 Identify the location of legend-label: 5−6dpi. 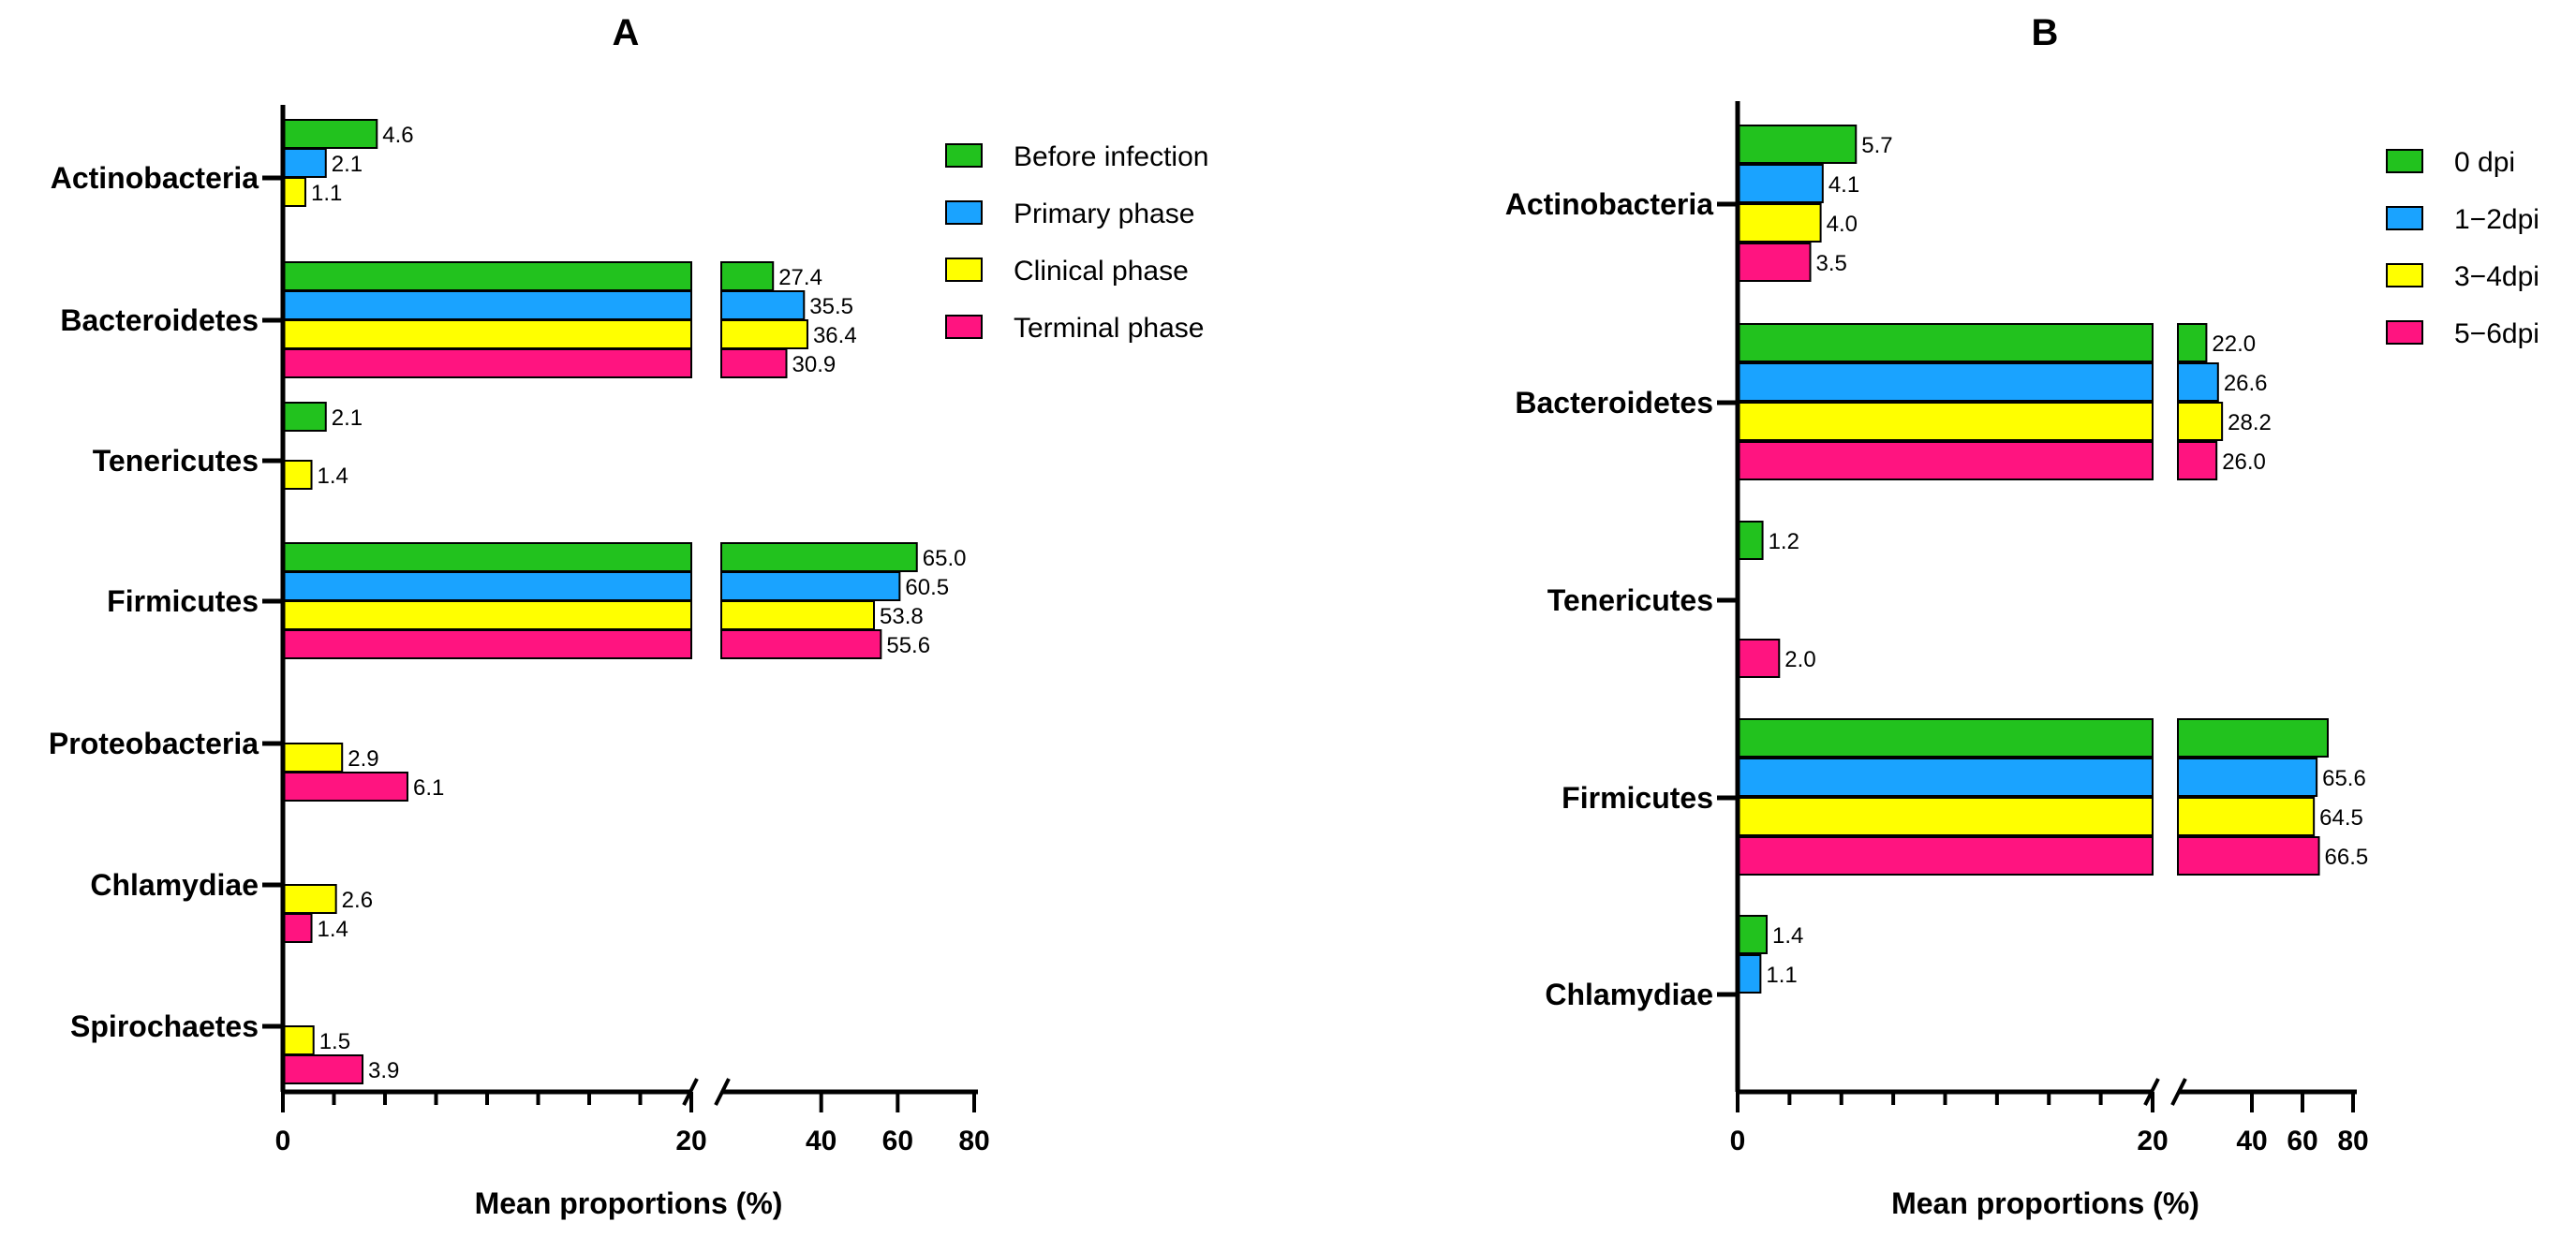
(2496, 333).